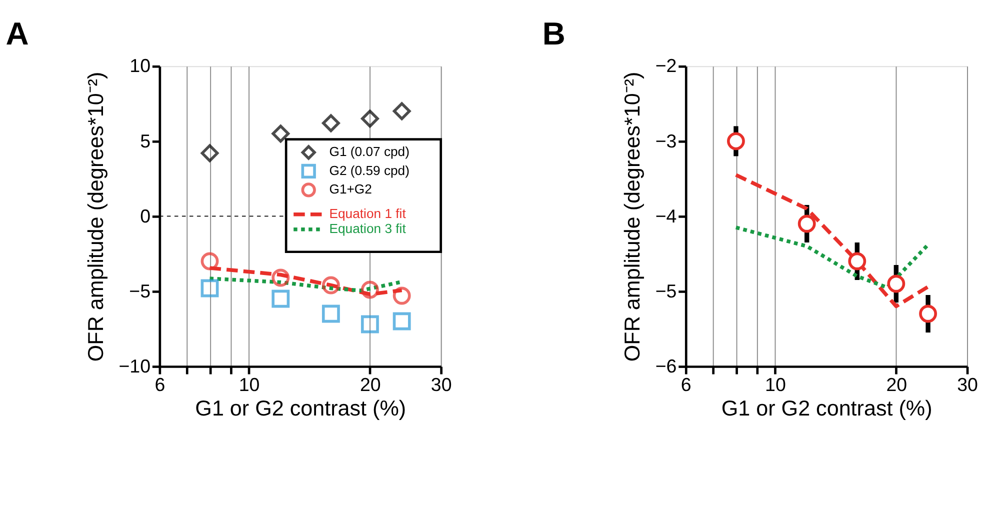 Image resolution: width=983 pixels, height=525 pixels. What do you see at coordinates (369, 152) in the screenshot?
I see `legend-label: G1 (0.07 cpd)` at bounding box center [369, 152].